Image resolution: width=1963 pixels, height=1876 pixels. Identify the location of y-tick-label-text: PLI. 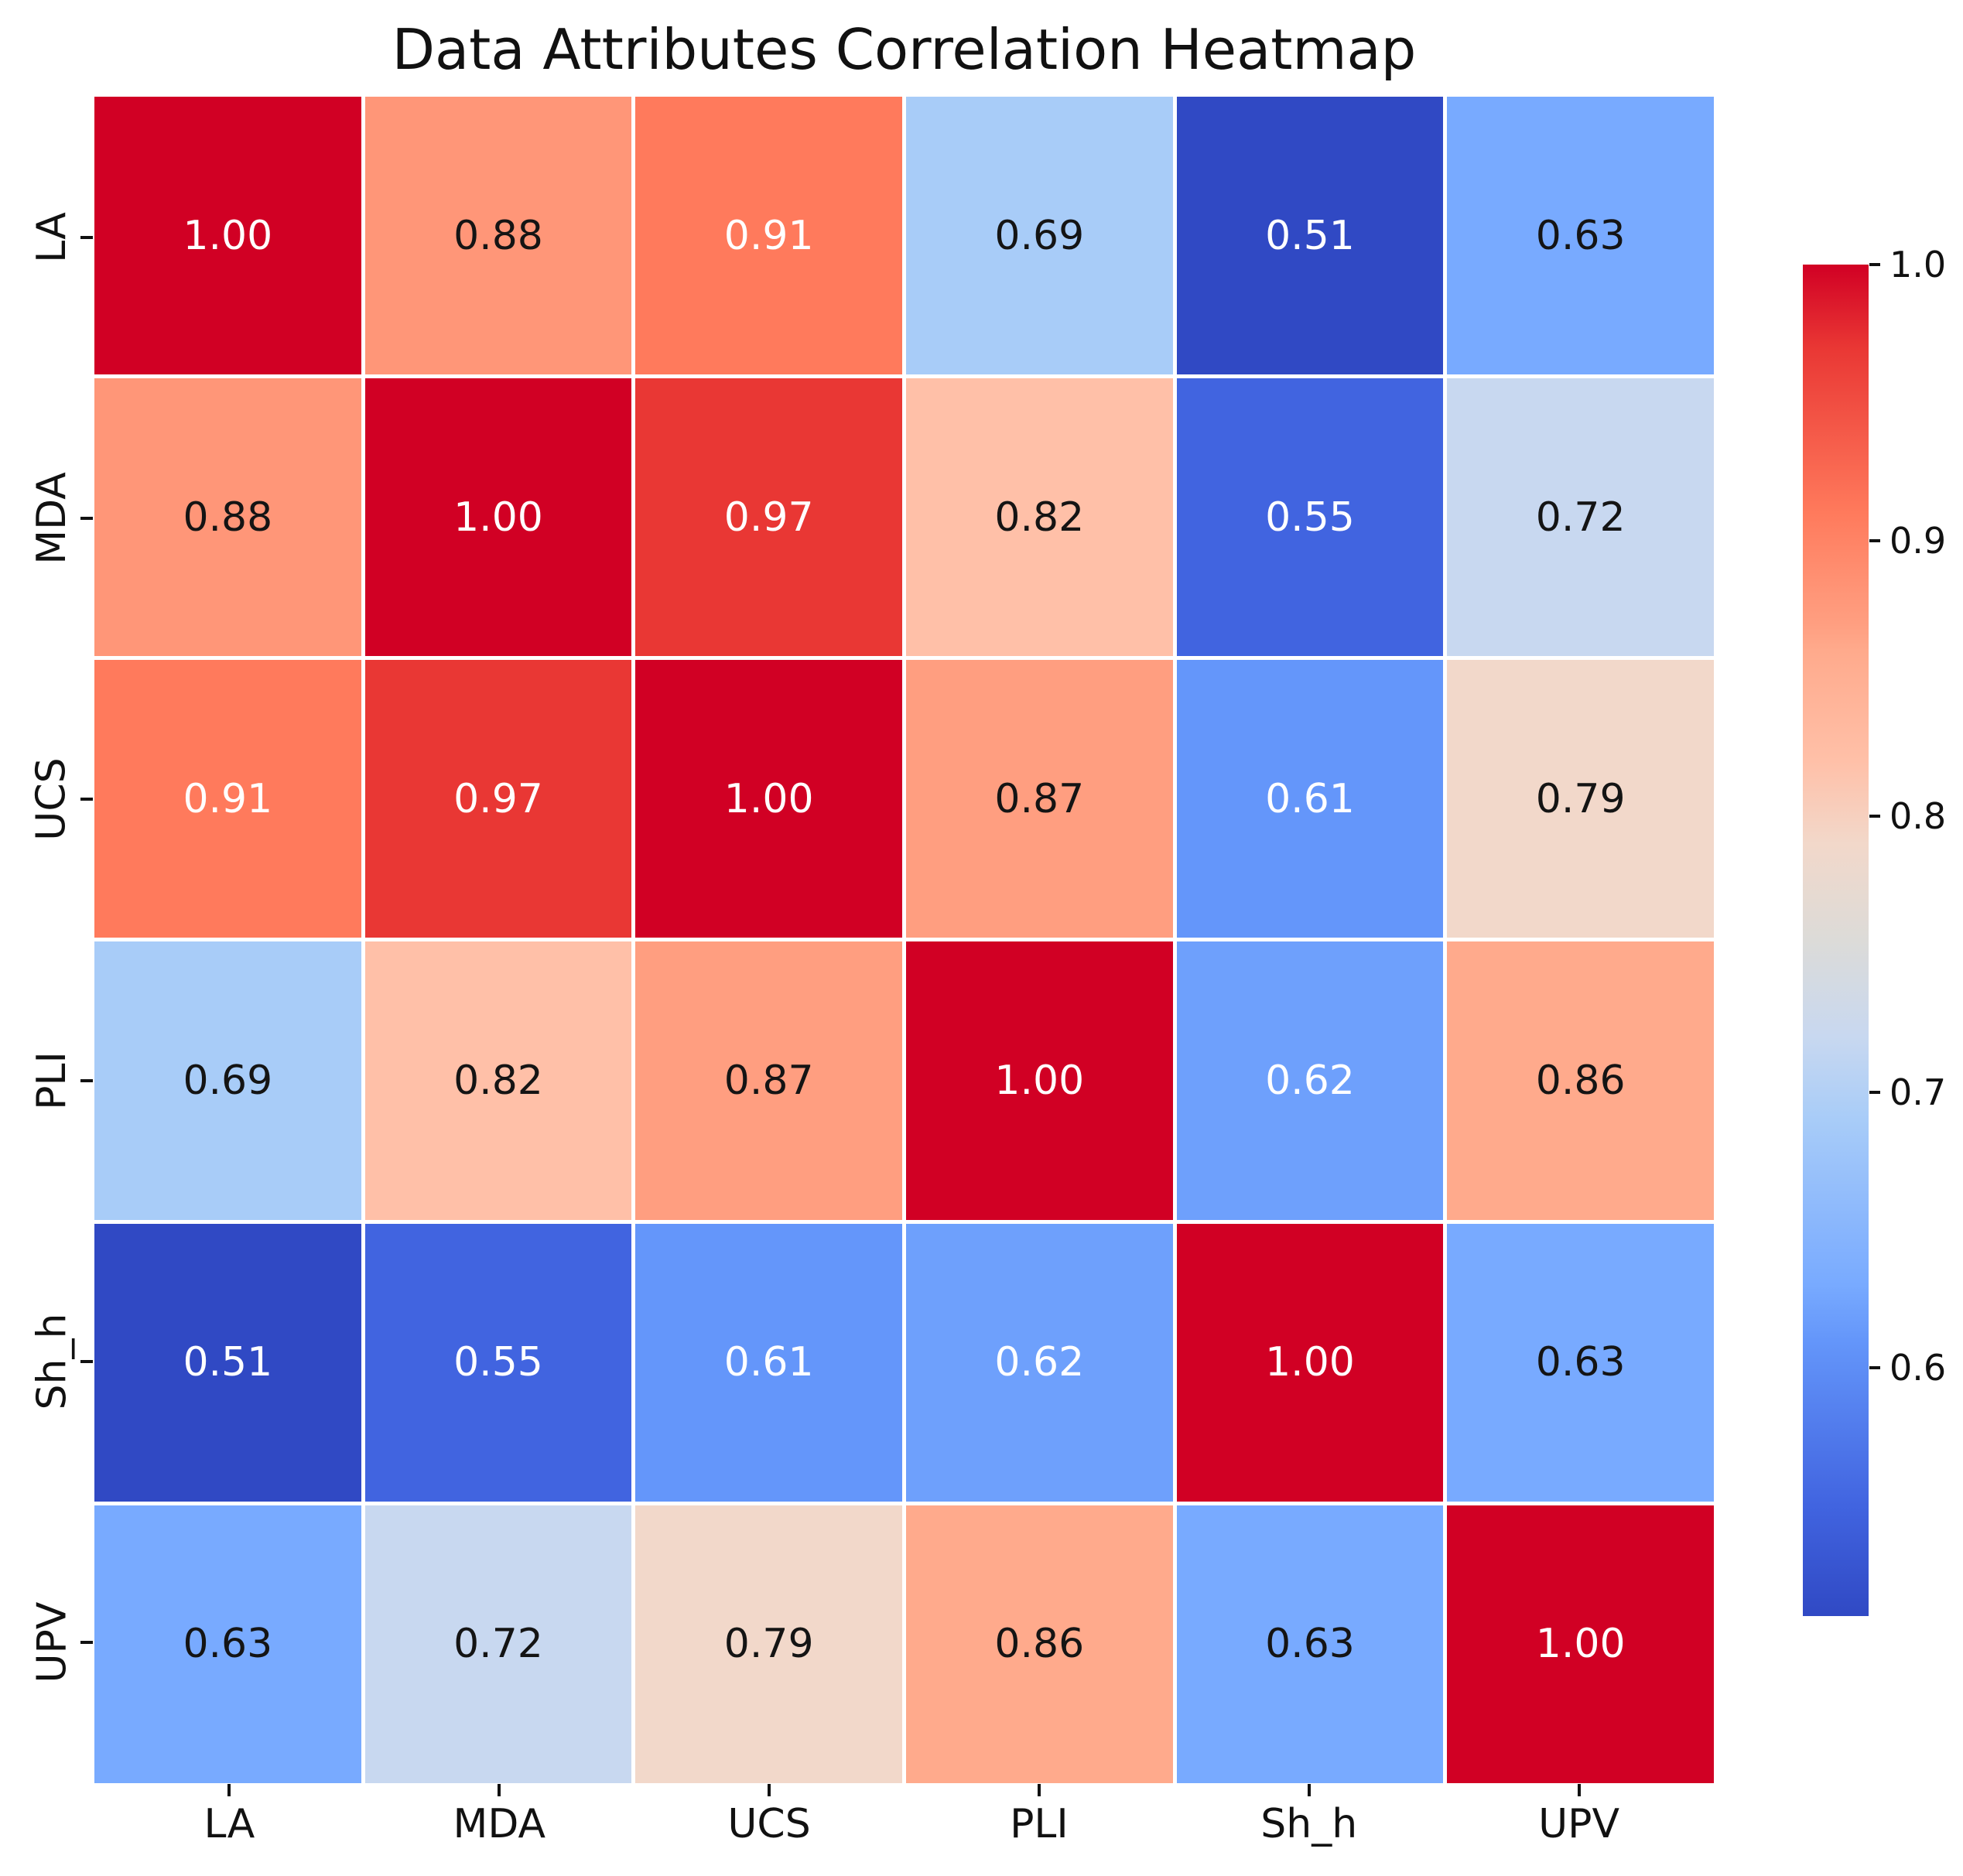
(51, 1080).